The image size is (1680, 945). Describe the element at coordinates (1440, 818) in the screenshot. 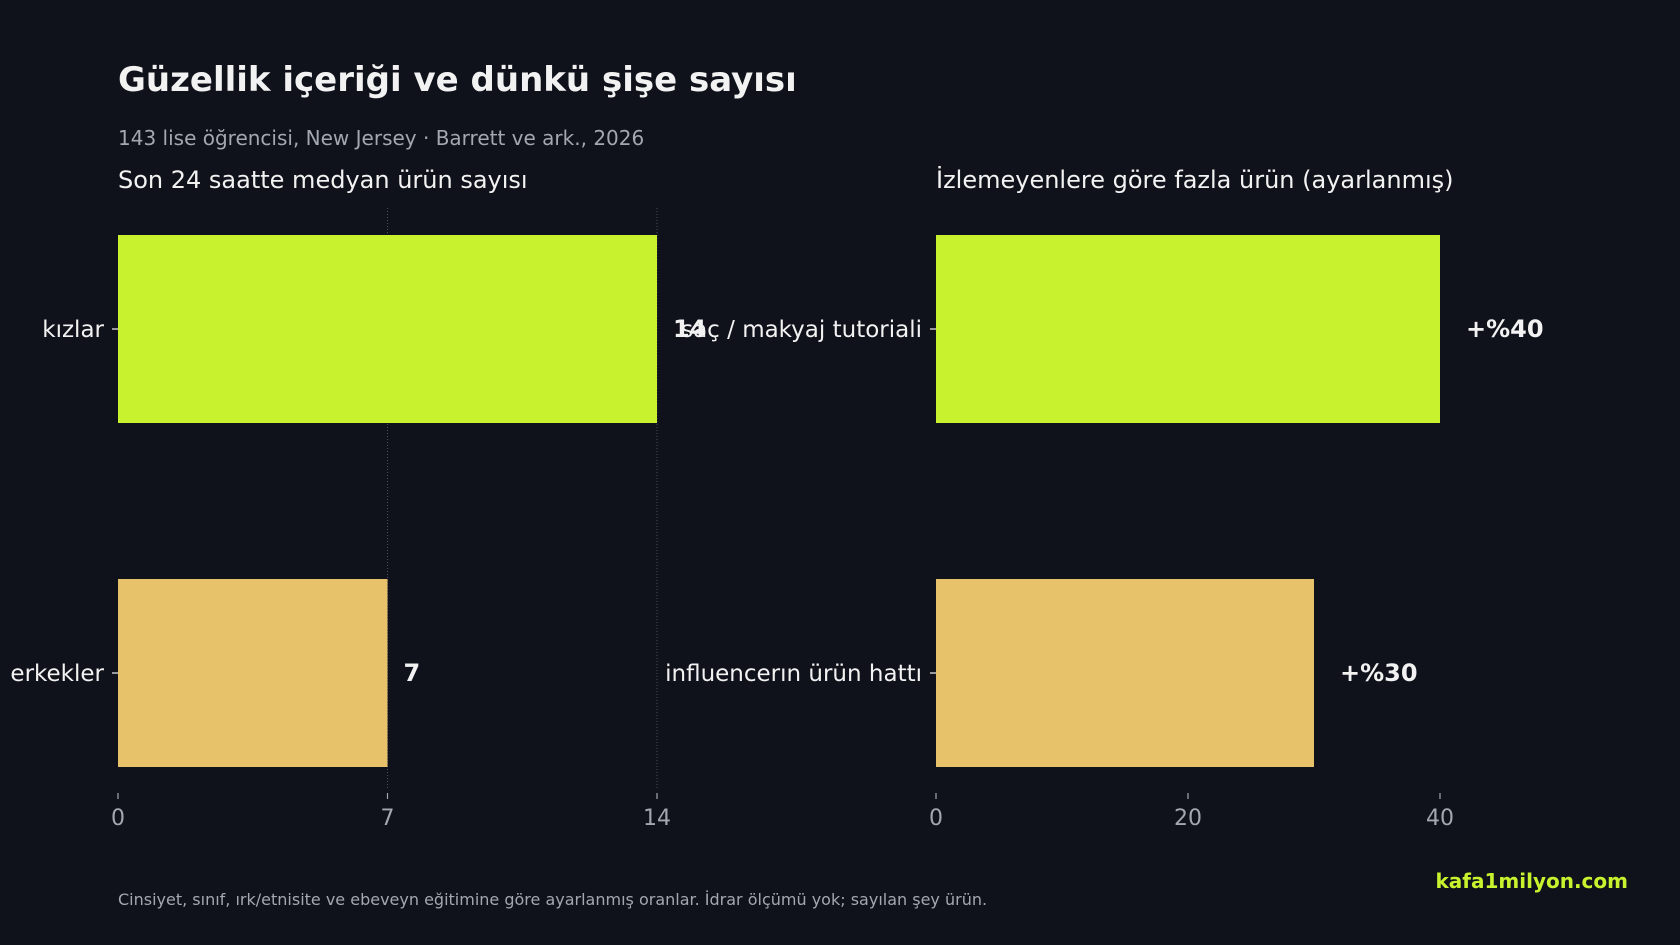

I see `x-tick-label-2-2: 40` at that location.